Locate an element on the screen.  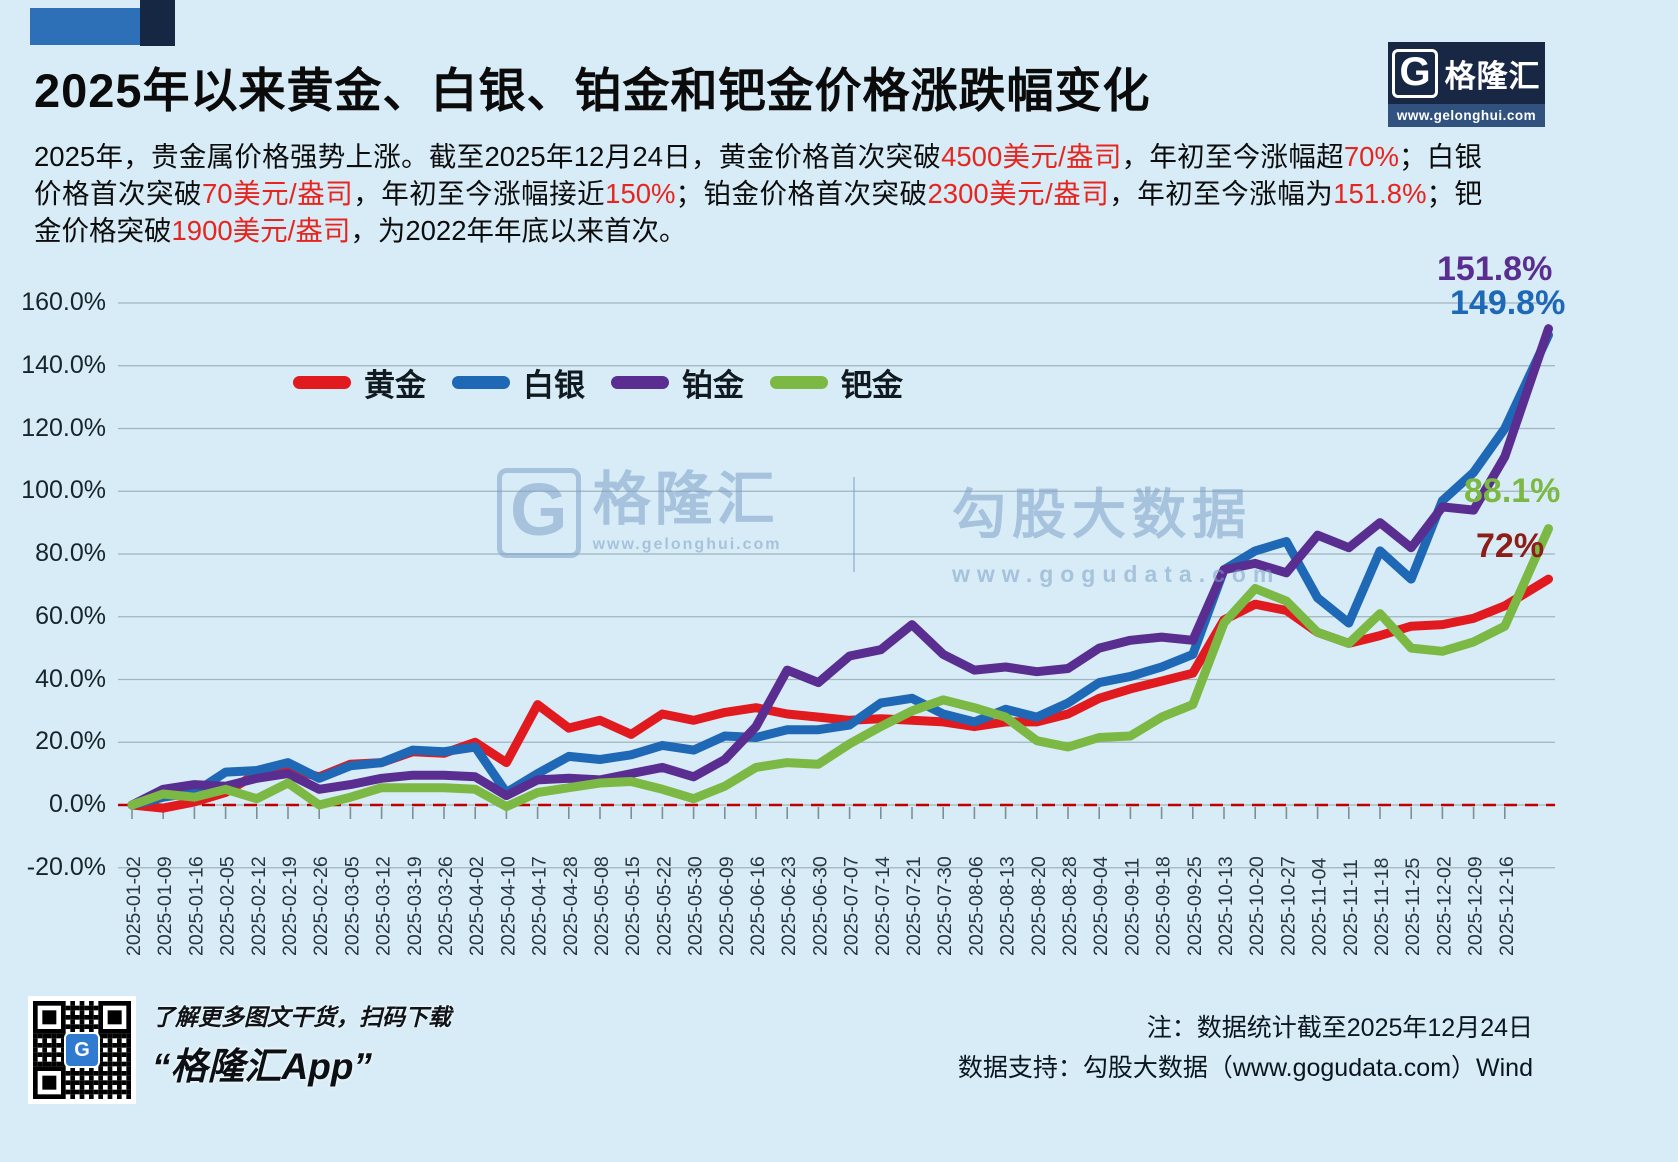
legend-item-gold: 黄金 is located at coordinates (359, 382).